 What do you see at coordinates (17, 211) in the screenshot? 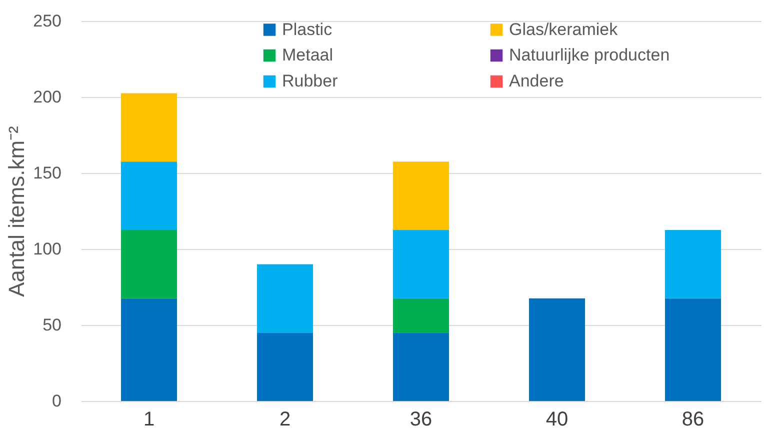
I see `y-axis-title: Aantal items.km⁻²` at bounding box center [17, 211].